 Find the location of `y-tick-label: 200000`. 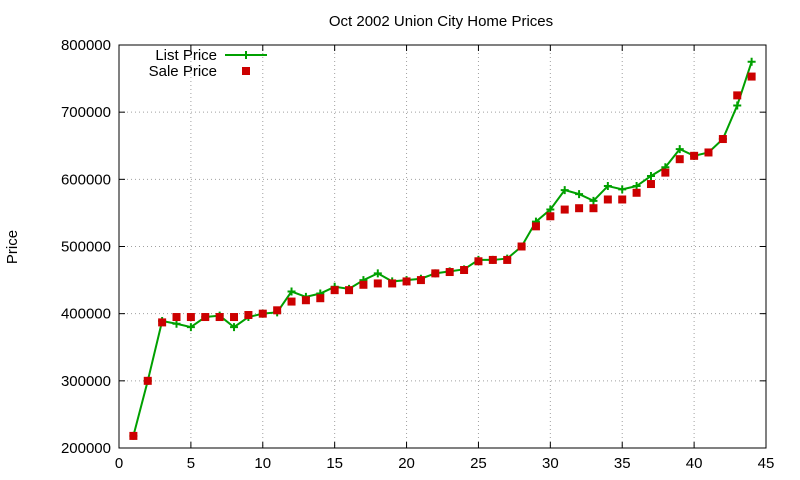

y-tick-label: 200000 is located at coordinates (86, 448).